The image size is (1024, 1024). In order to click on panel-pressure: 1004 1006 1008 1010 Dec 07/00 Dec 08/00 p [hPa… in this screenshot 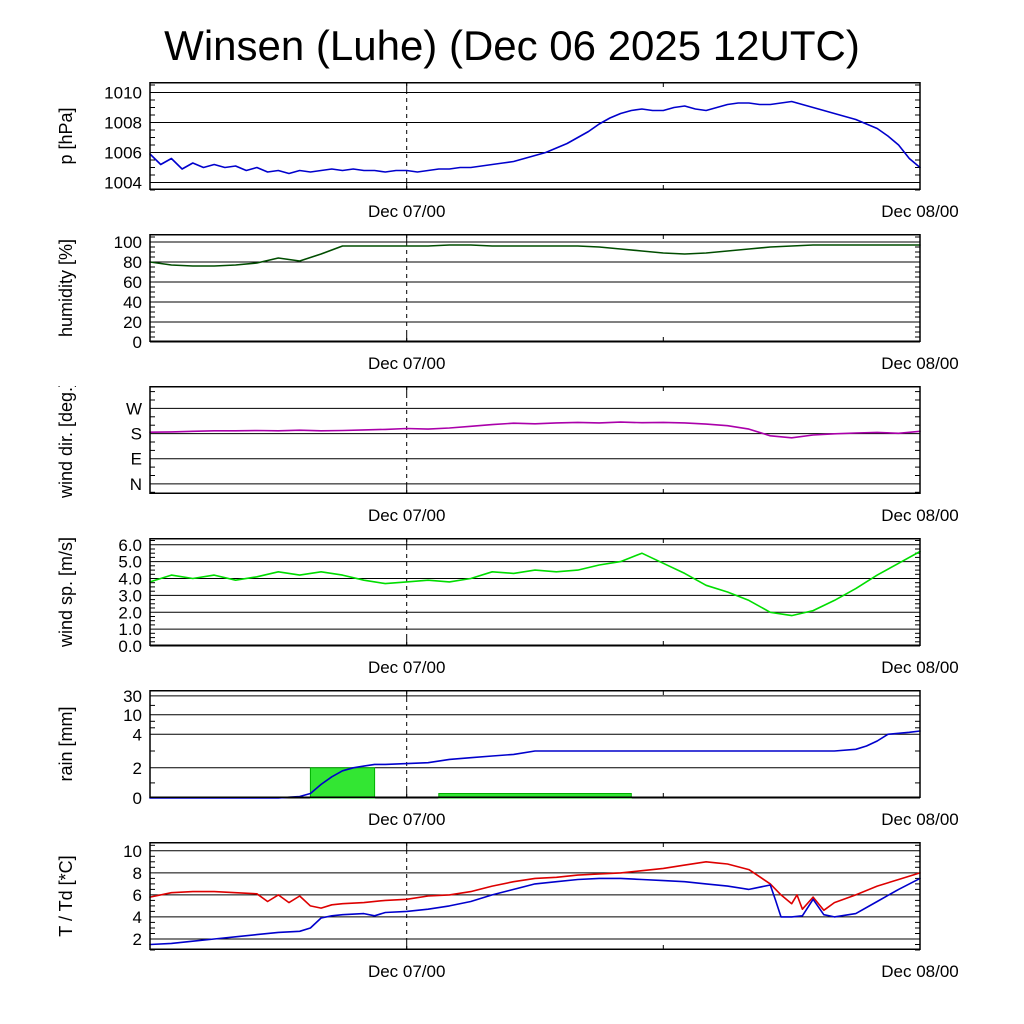, I will do `click(507, 151)`.